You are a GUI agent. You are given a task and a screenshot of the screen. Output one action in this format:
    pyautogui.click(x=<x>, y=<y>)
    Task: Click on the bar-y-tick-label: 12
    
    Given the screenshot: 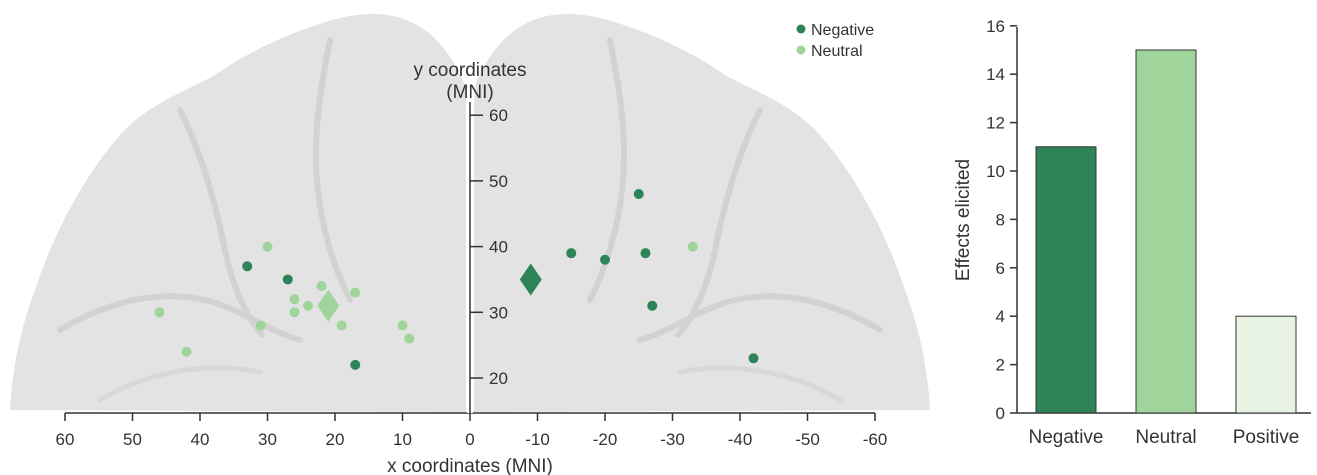 What is the action you would take?
    pyautogui.click(x=995, y=123)
    